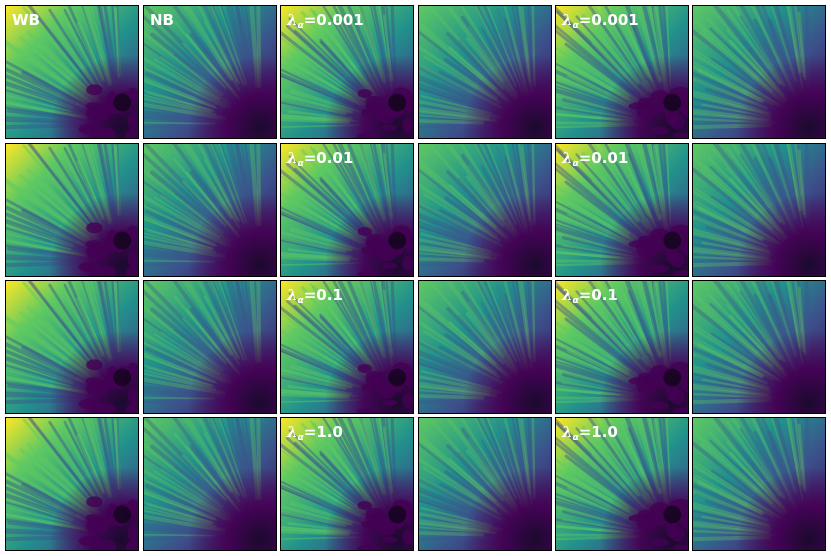  Describe the element at coordinates (622, 72) in the screenshot. I see `sunspot-image-r0c4: λα=0.001` at that location.